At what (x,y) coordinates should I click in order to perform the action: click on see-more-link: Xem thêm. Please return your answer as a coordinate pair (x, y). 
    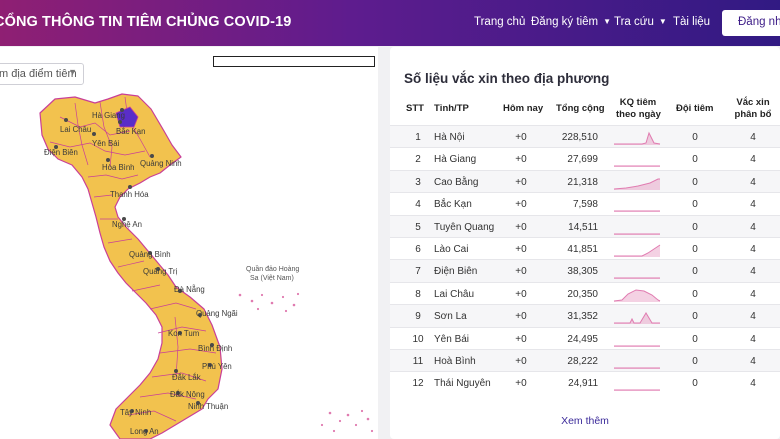
    Looking at the image, I should click on (585, 421).